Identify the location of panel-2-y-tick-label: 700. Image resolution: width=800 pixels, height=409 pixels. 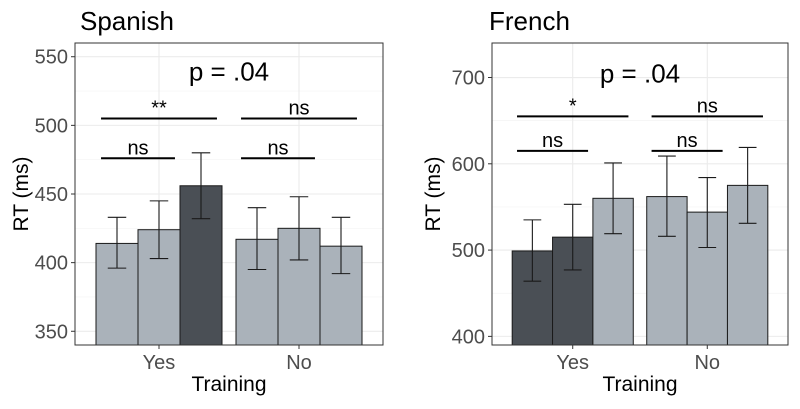
(468, 79).